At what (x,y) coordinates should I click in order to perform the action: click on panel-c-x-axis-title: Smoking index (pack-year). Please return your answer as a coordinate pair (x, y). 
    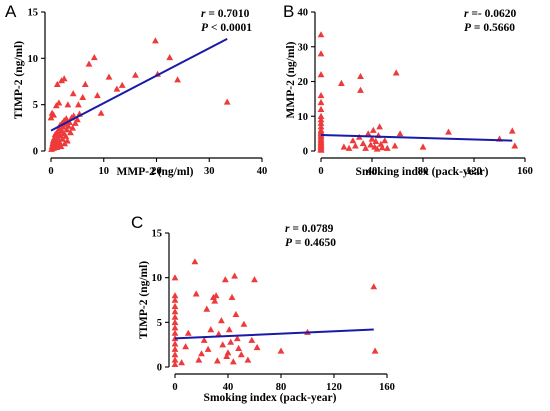
    Looking at the image, I should click on (270, 398).